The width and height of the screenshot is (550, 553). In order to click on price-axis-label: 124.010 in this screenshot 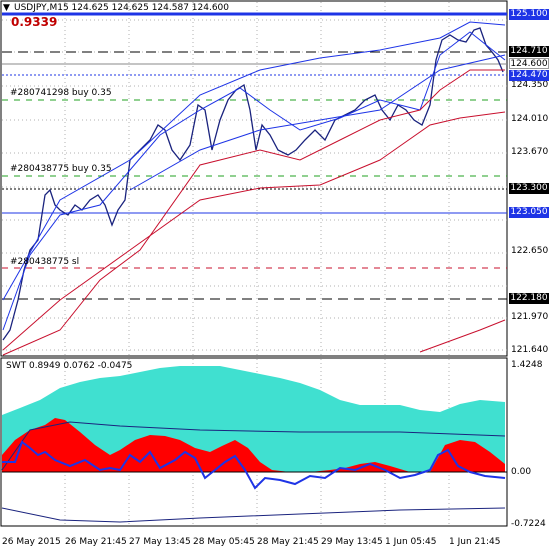, I will do `click(530, 119)`.